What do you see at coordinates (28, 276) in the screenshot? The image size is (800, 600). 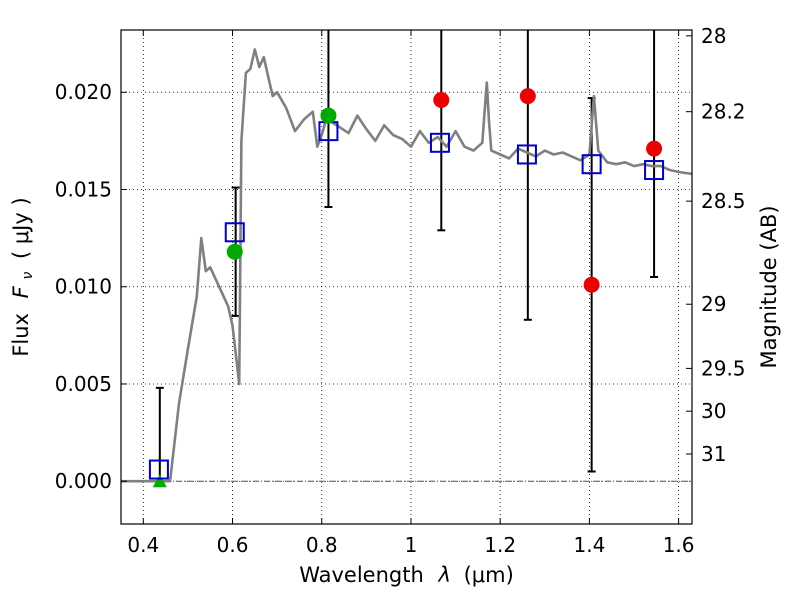 I see `y-axis-title-subscript: ν` at bounding box center [28, 276].